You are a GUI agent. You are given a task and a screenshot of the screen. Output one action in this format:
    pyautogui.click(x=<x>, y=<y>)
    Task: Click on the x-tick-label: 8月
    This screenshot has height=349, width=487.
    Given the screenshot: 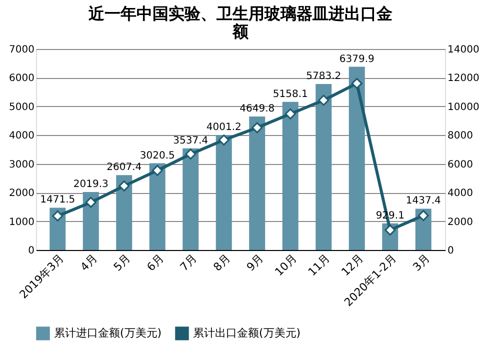 What is the action you would take?
    pyautogui.click(x=221, y=263)
    